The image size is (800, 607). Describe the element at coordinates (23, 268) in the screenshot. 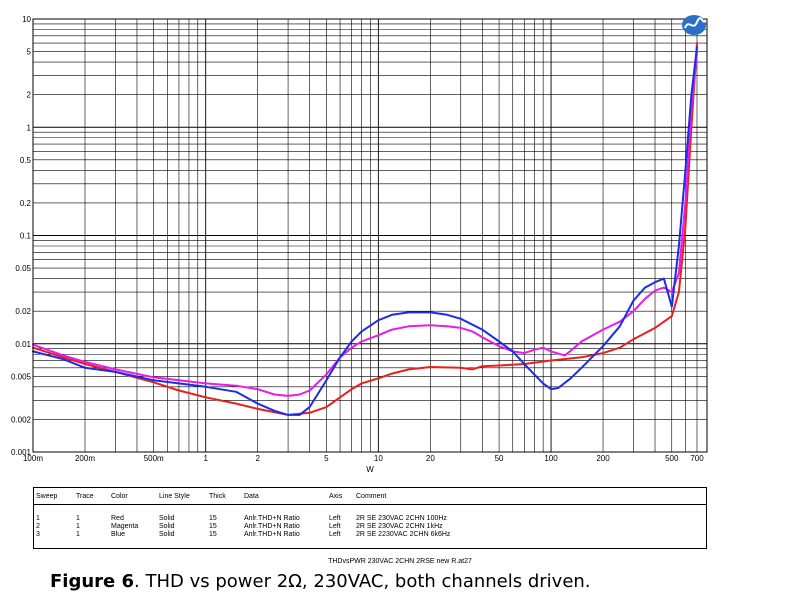

I see `y-tick-label: 0.05` at that location.